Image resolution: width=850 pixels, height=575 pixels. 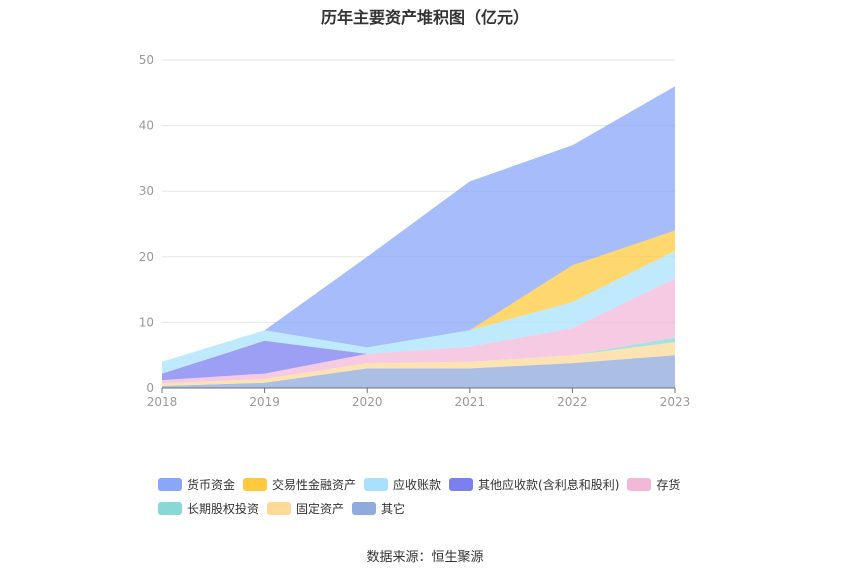 What do you see at coordinates (378, 508) in the screenshot?
I see `legend-item: 其它` at bounding box center [378, 508].